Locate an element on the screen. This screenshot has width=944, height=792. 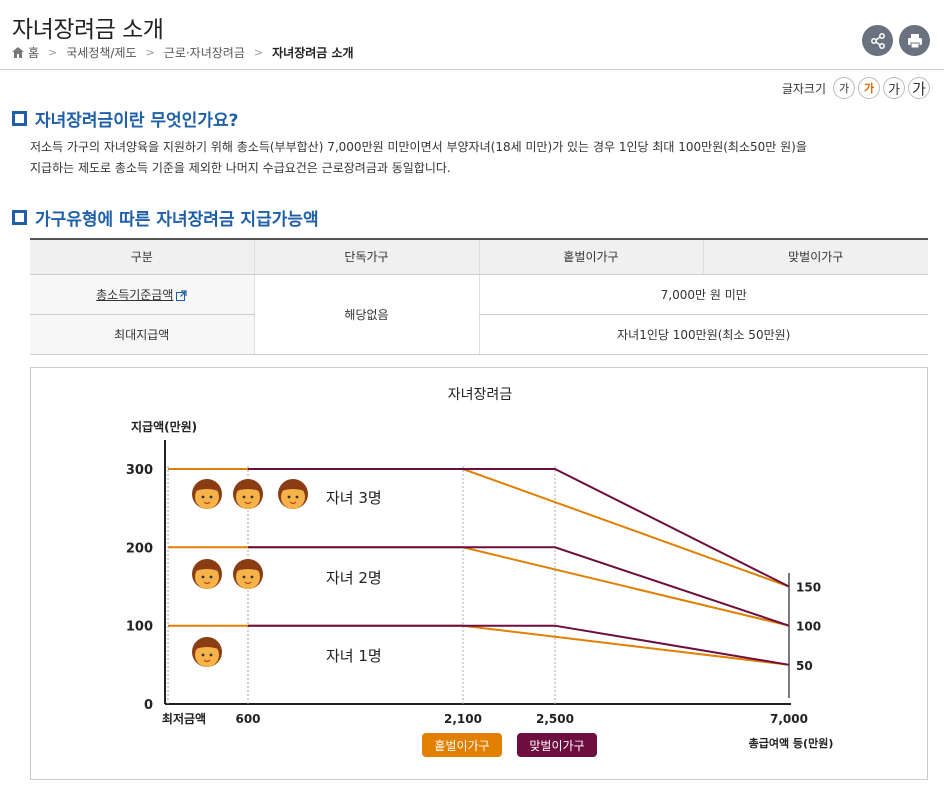
y-tick-label: 200 is located at coordinates (139, 548).